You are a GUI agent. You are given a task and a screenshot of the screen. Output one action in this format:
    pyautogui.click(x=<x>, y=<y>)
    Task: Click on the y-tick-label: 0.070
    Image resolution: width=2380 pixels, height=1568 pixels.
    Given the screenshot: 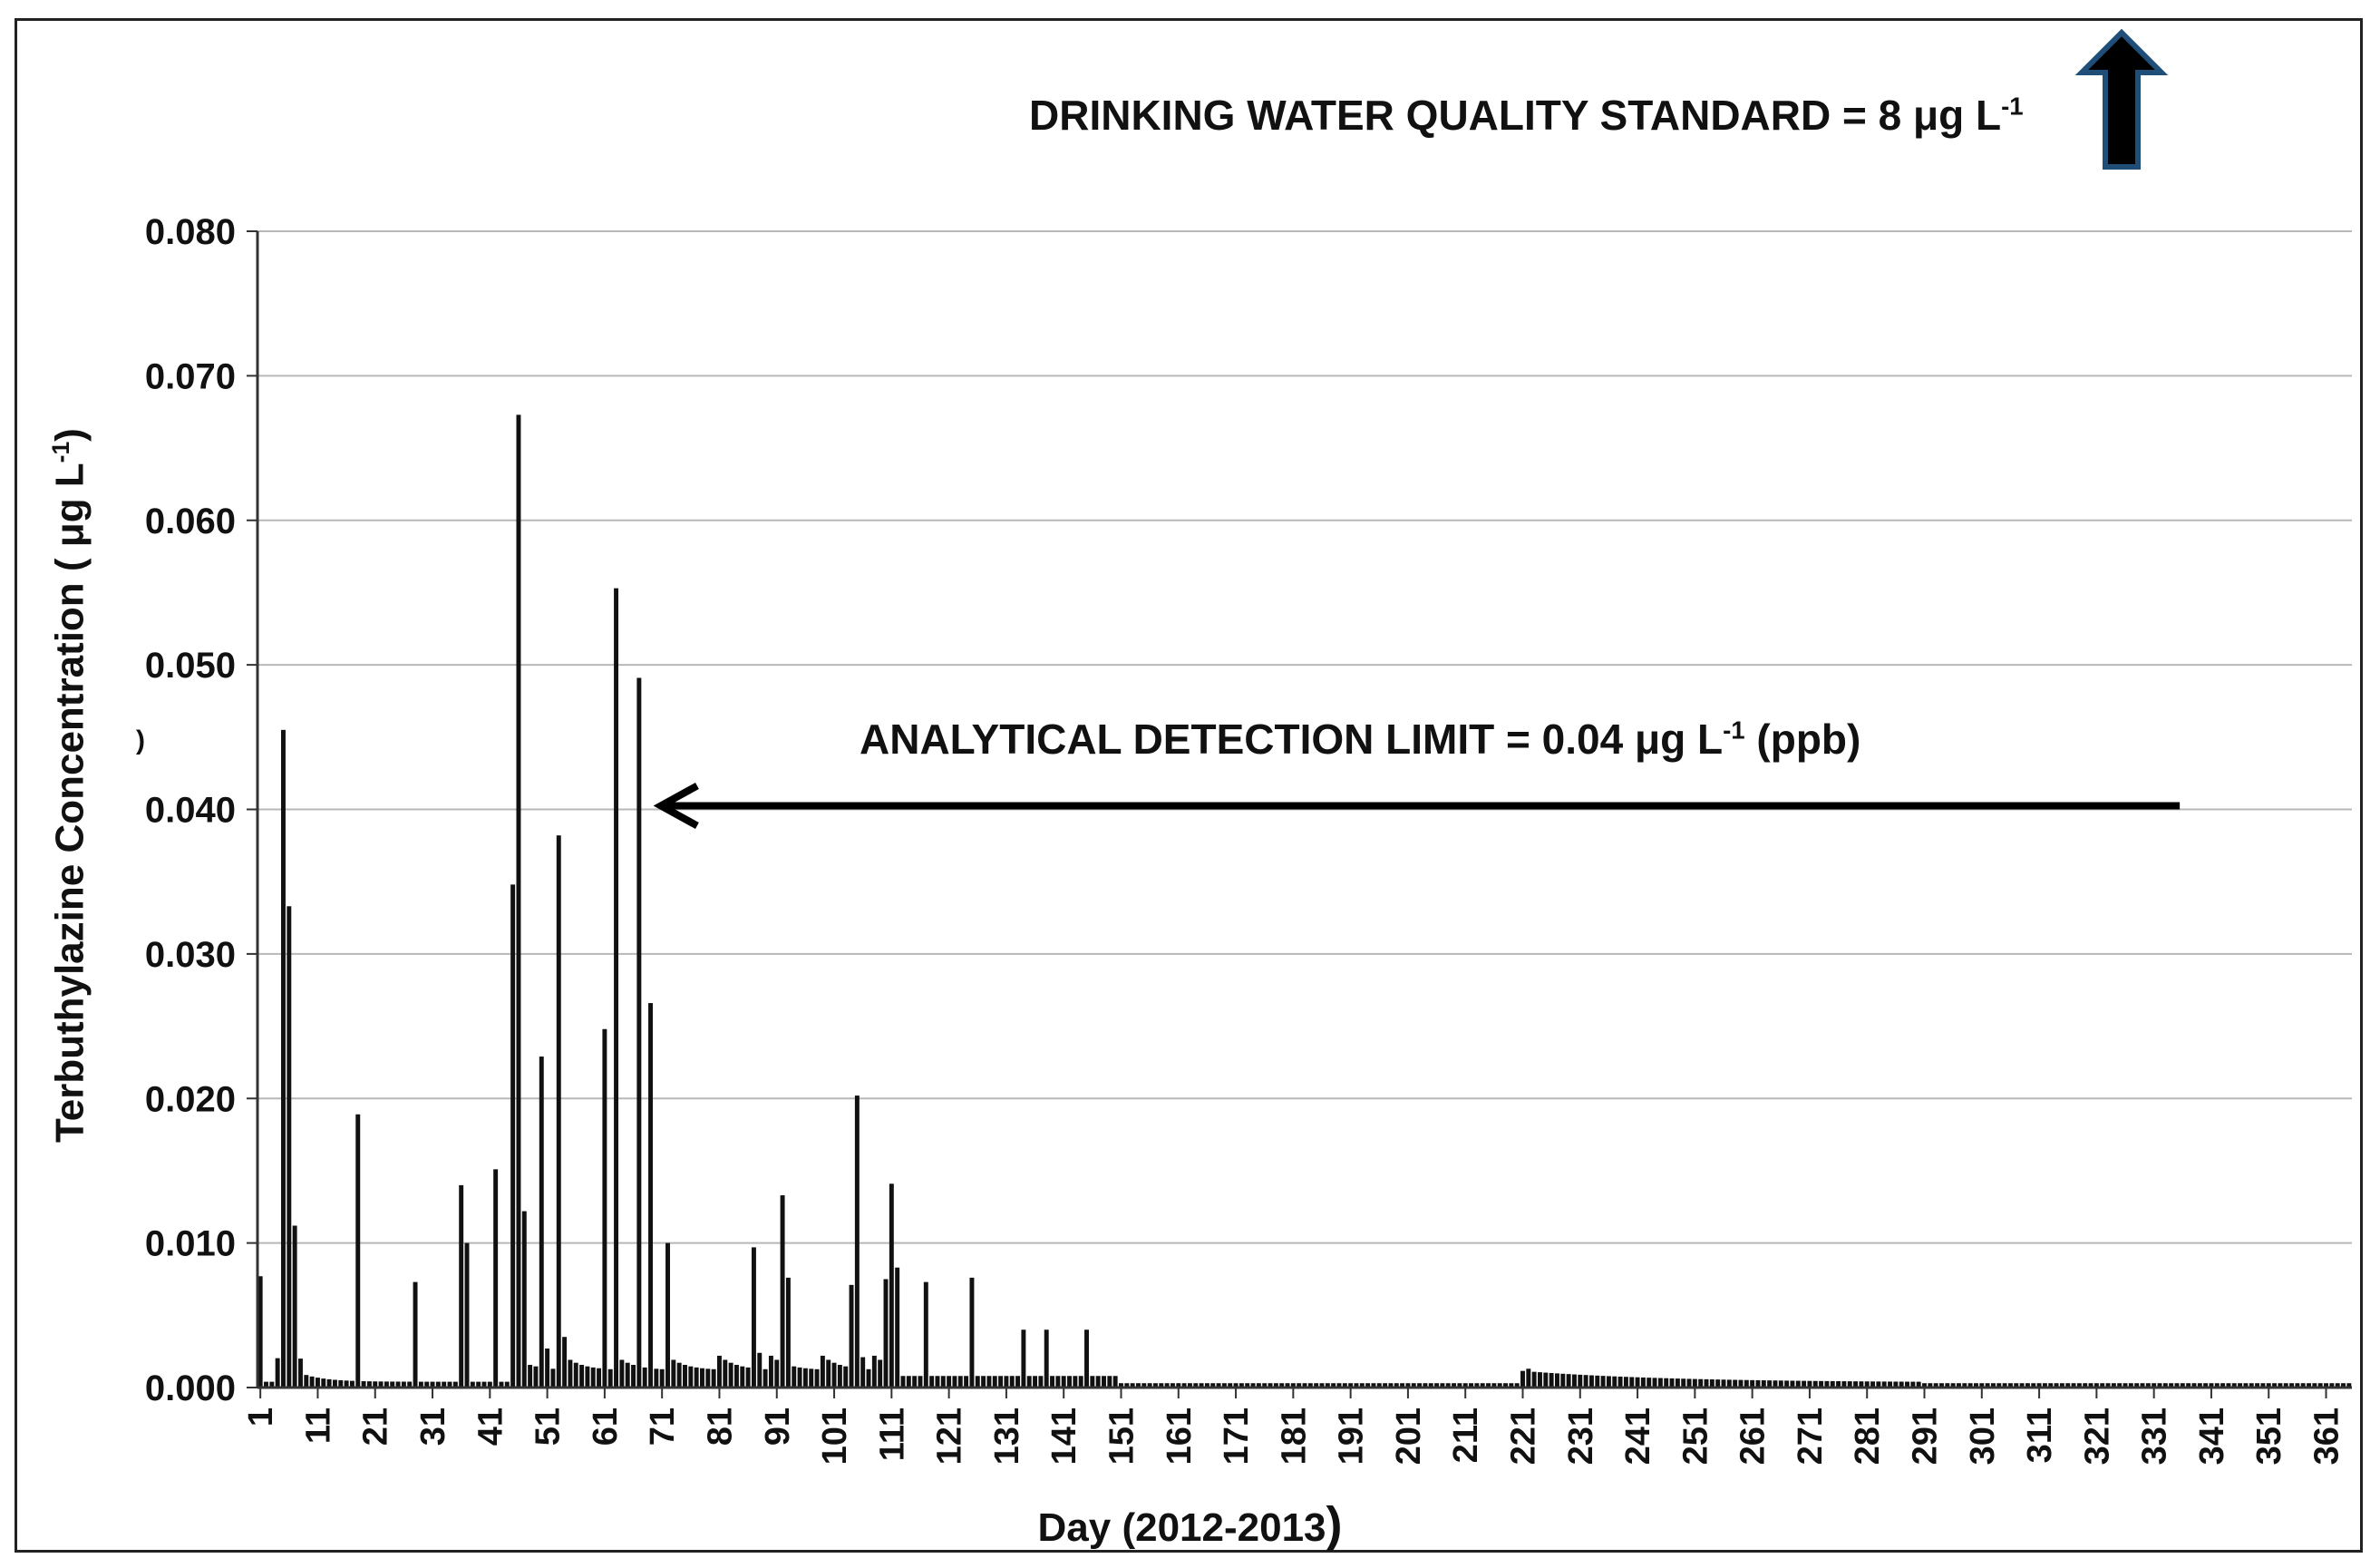 What is the action you would take?
    pyautogui.click(x=190, y=376)
    